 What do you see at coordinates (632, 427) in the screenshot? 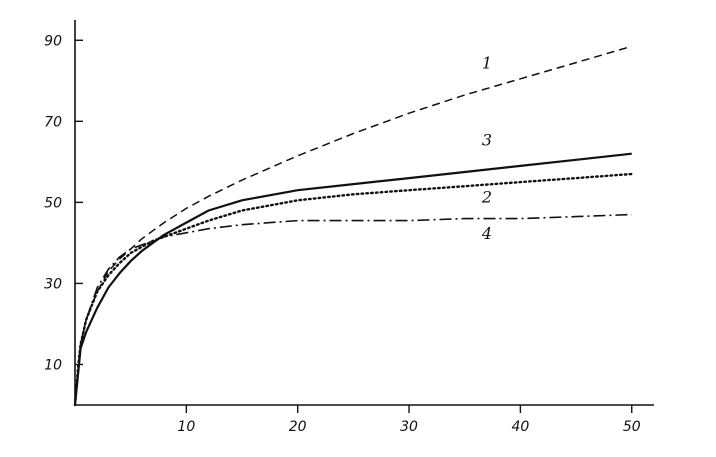
I see `x-tick-label: 50` at bounding box center [632, 427].